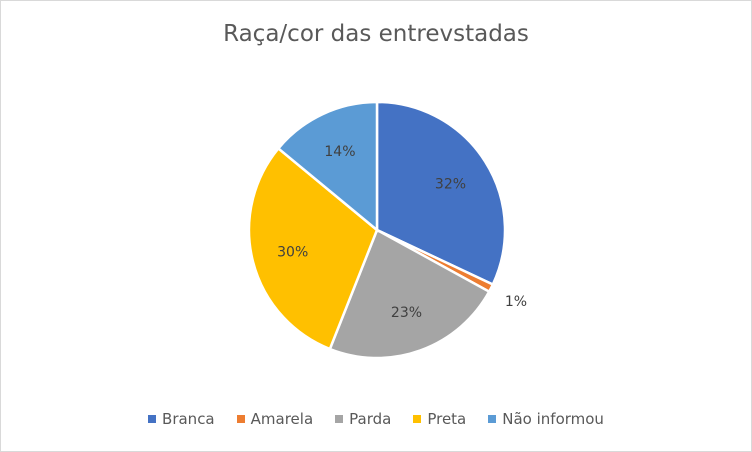  I want to click on legend-item-preta: Preta, so click(439, 419).